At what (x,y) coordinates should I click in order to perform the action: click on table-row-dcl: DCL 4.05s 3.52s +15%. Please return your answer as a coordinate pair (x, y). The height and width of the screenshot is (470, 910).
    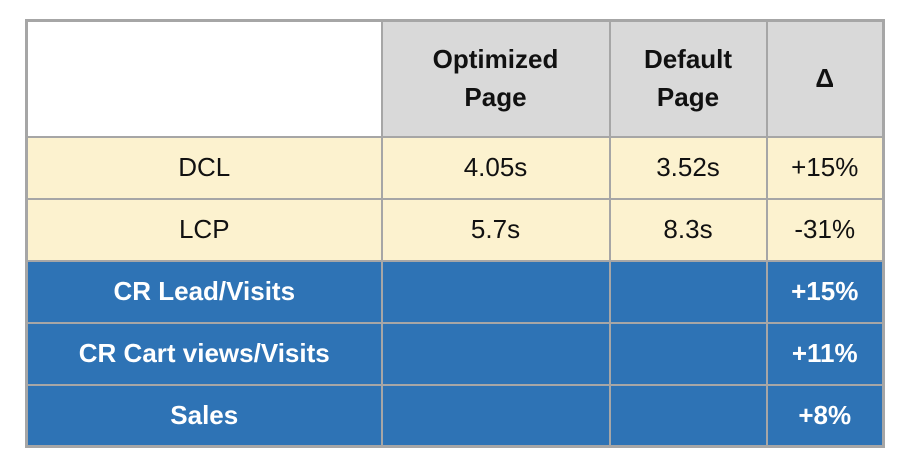
    Looking at the image, I should click on (455, 167).